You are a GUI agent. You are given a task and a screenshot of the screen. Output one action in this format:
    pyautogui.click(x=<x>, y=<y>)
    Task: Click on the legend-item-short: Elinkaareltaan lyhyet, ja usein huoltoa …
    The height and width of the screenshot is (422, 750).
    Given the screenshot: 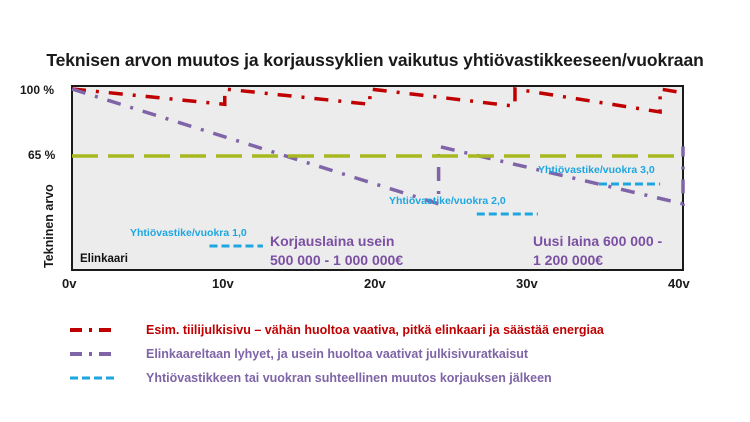 What is the action you would take?
    pyautogui.click(x=337, y=354)
    